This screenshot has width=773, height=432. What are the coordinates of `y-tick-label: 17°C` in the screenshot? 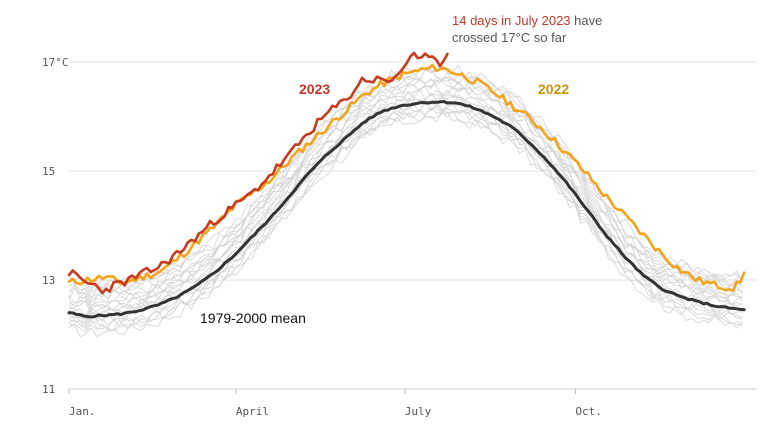 It's located at (55, 62).